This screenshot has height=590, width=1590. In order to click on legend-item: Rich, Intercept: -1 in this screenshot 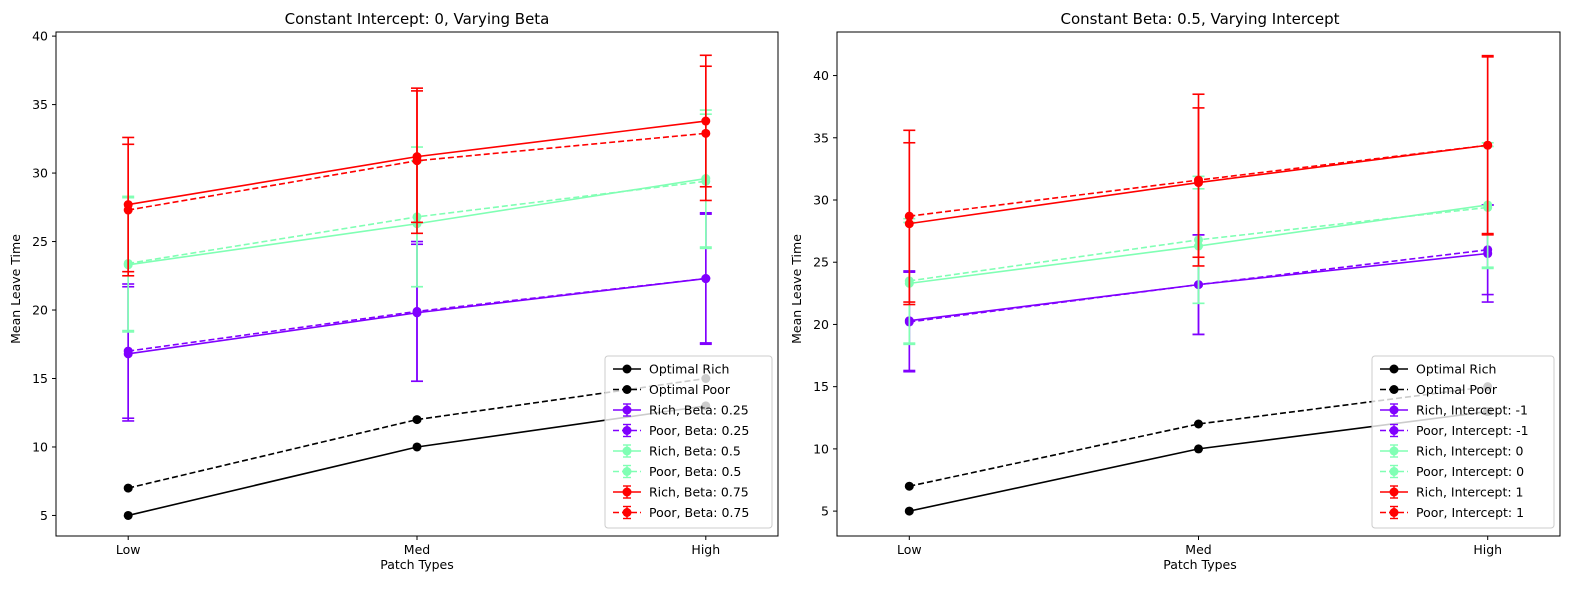, I will do `click(1454, 410)`.